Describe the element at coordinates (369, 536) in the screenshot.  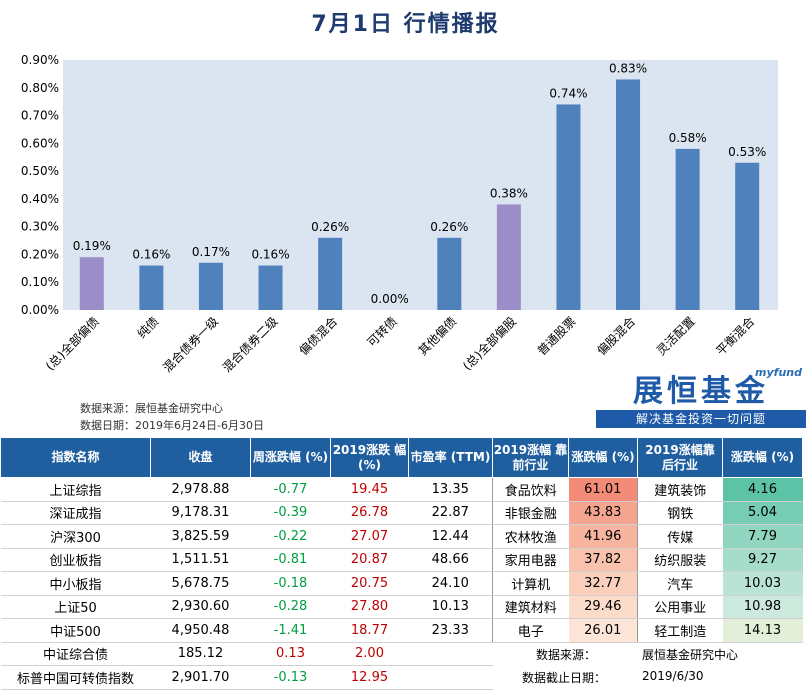
I see `ytd-change-cell: 27.07` at that location.